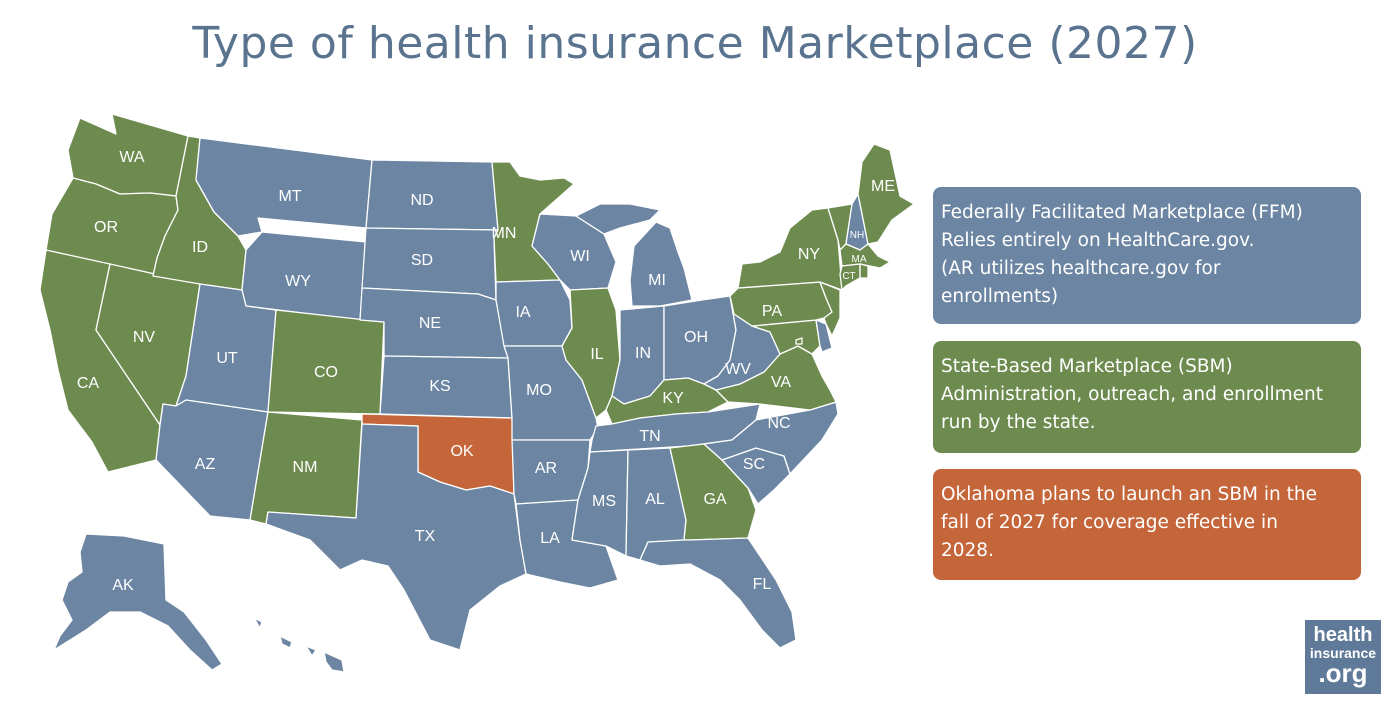  Describe the element at coordinates (430, 323) in the screenshot. I see `label-NE: NE` at that location.